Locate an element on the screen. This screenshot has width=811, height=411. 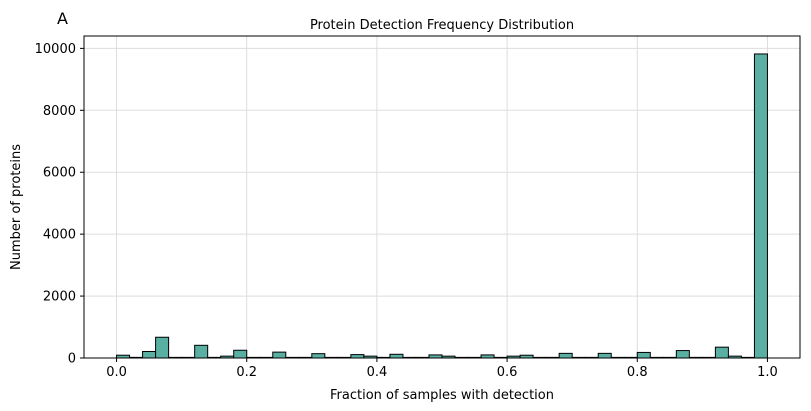
panel-label: A is located at coordinates (62, 18).